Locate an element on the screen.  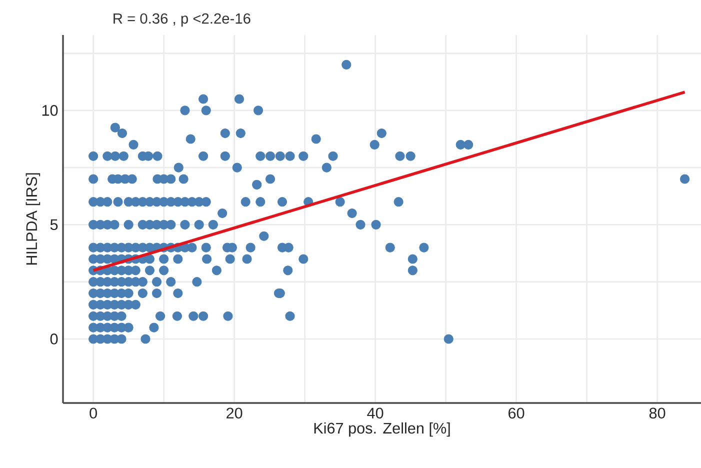
y-tick-label: 5 is located at coordinates (54, 224).